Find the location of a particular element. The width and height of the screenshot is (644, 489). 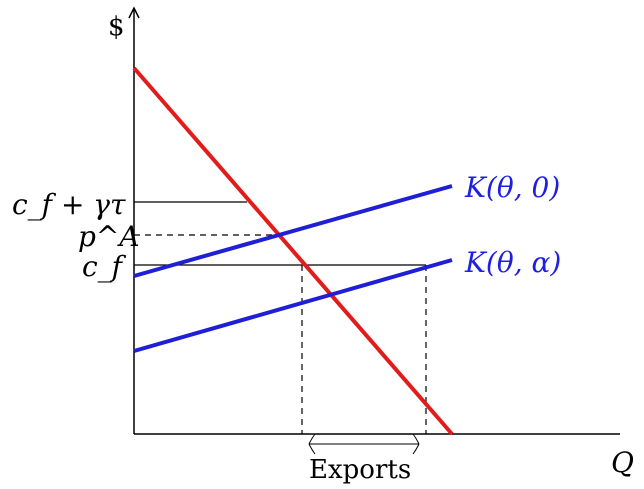

supply-curve-k-theta-alpha is located at coordinates (293, 305).